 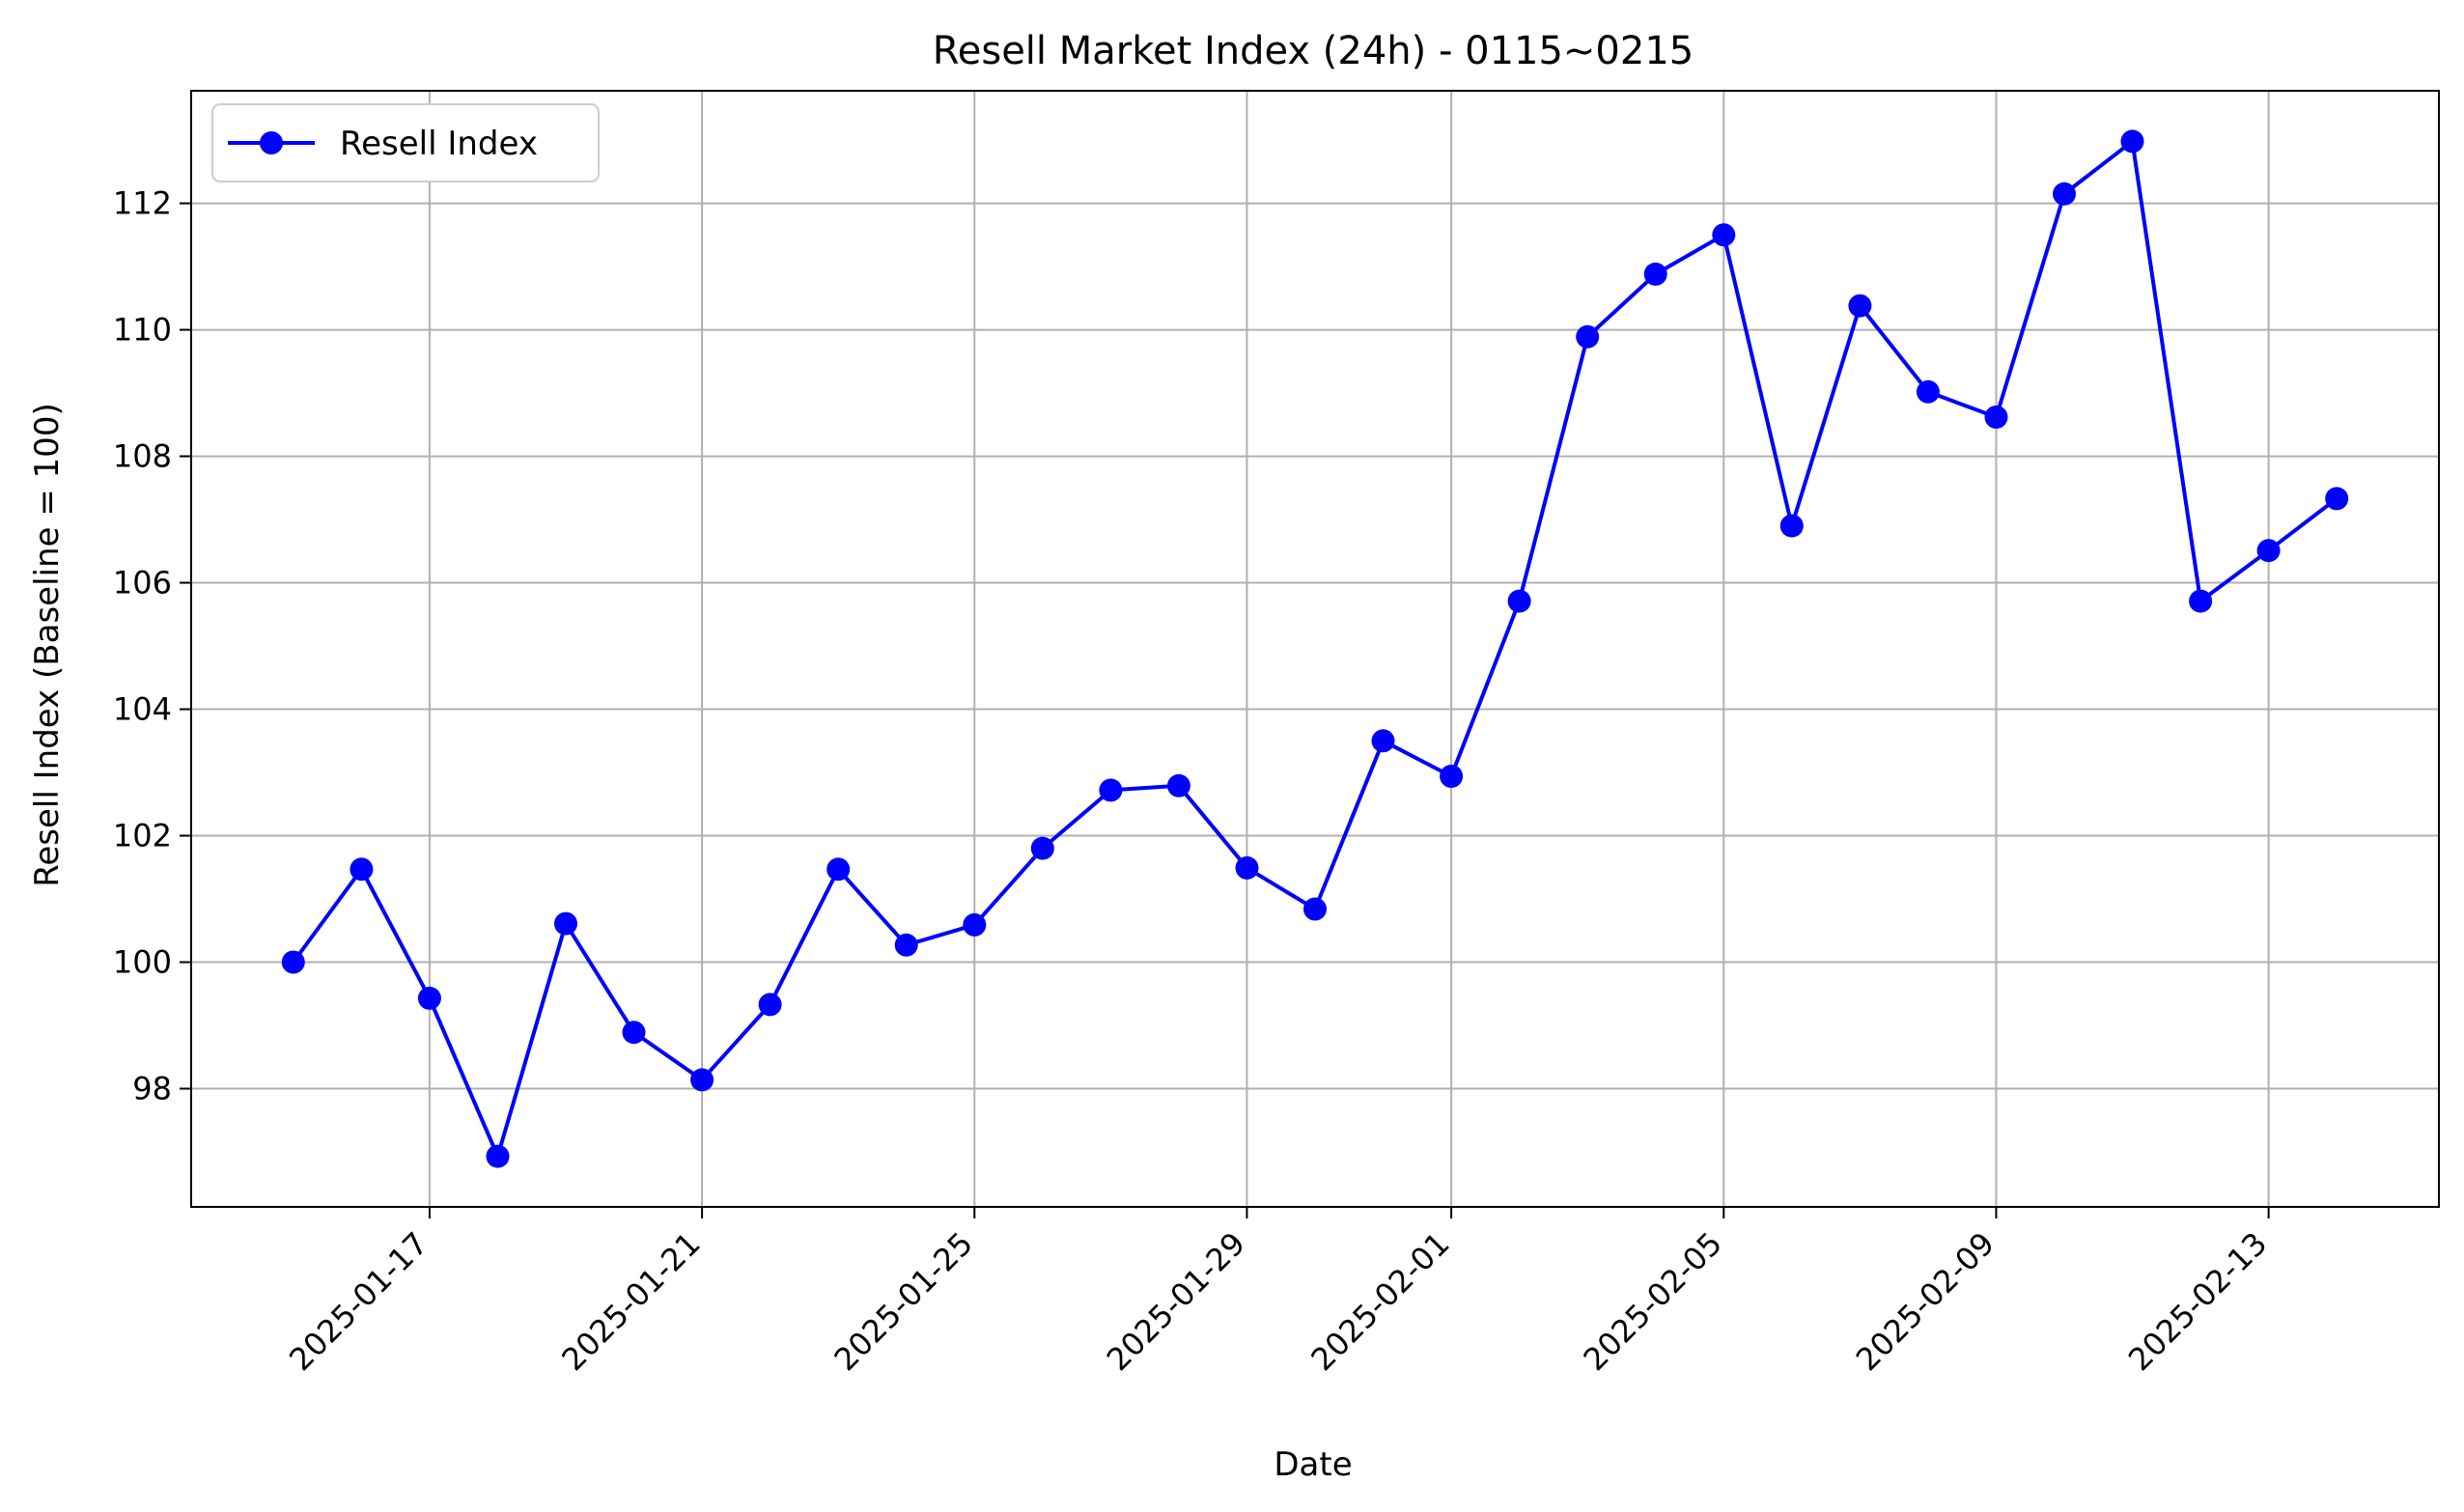 I want to click on legend-label: Resell Index, so click(x=439, y=144).